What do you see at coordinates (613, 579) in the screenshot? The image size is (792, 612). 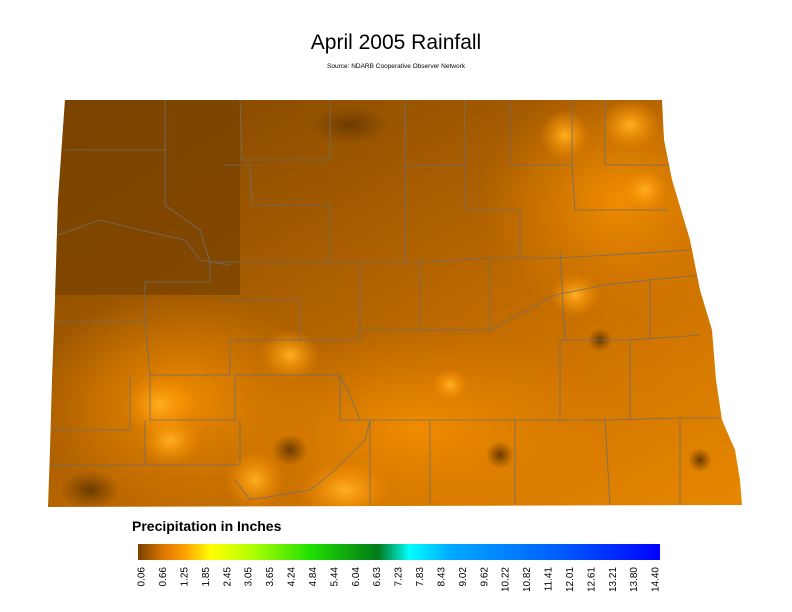 I see `legend-tick-label: 13.21` at bounding box center [613, 579].